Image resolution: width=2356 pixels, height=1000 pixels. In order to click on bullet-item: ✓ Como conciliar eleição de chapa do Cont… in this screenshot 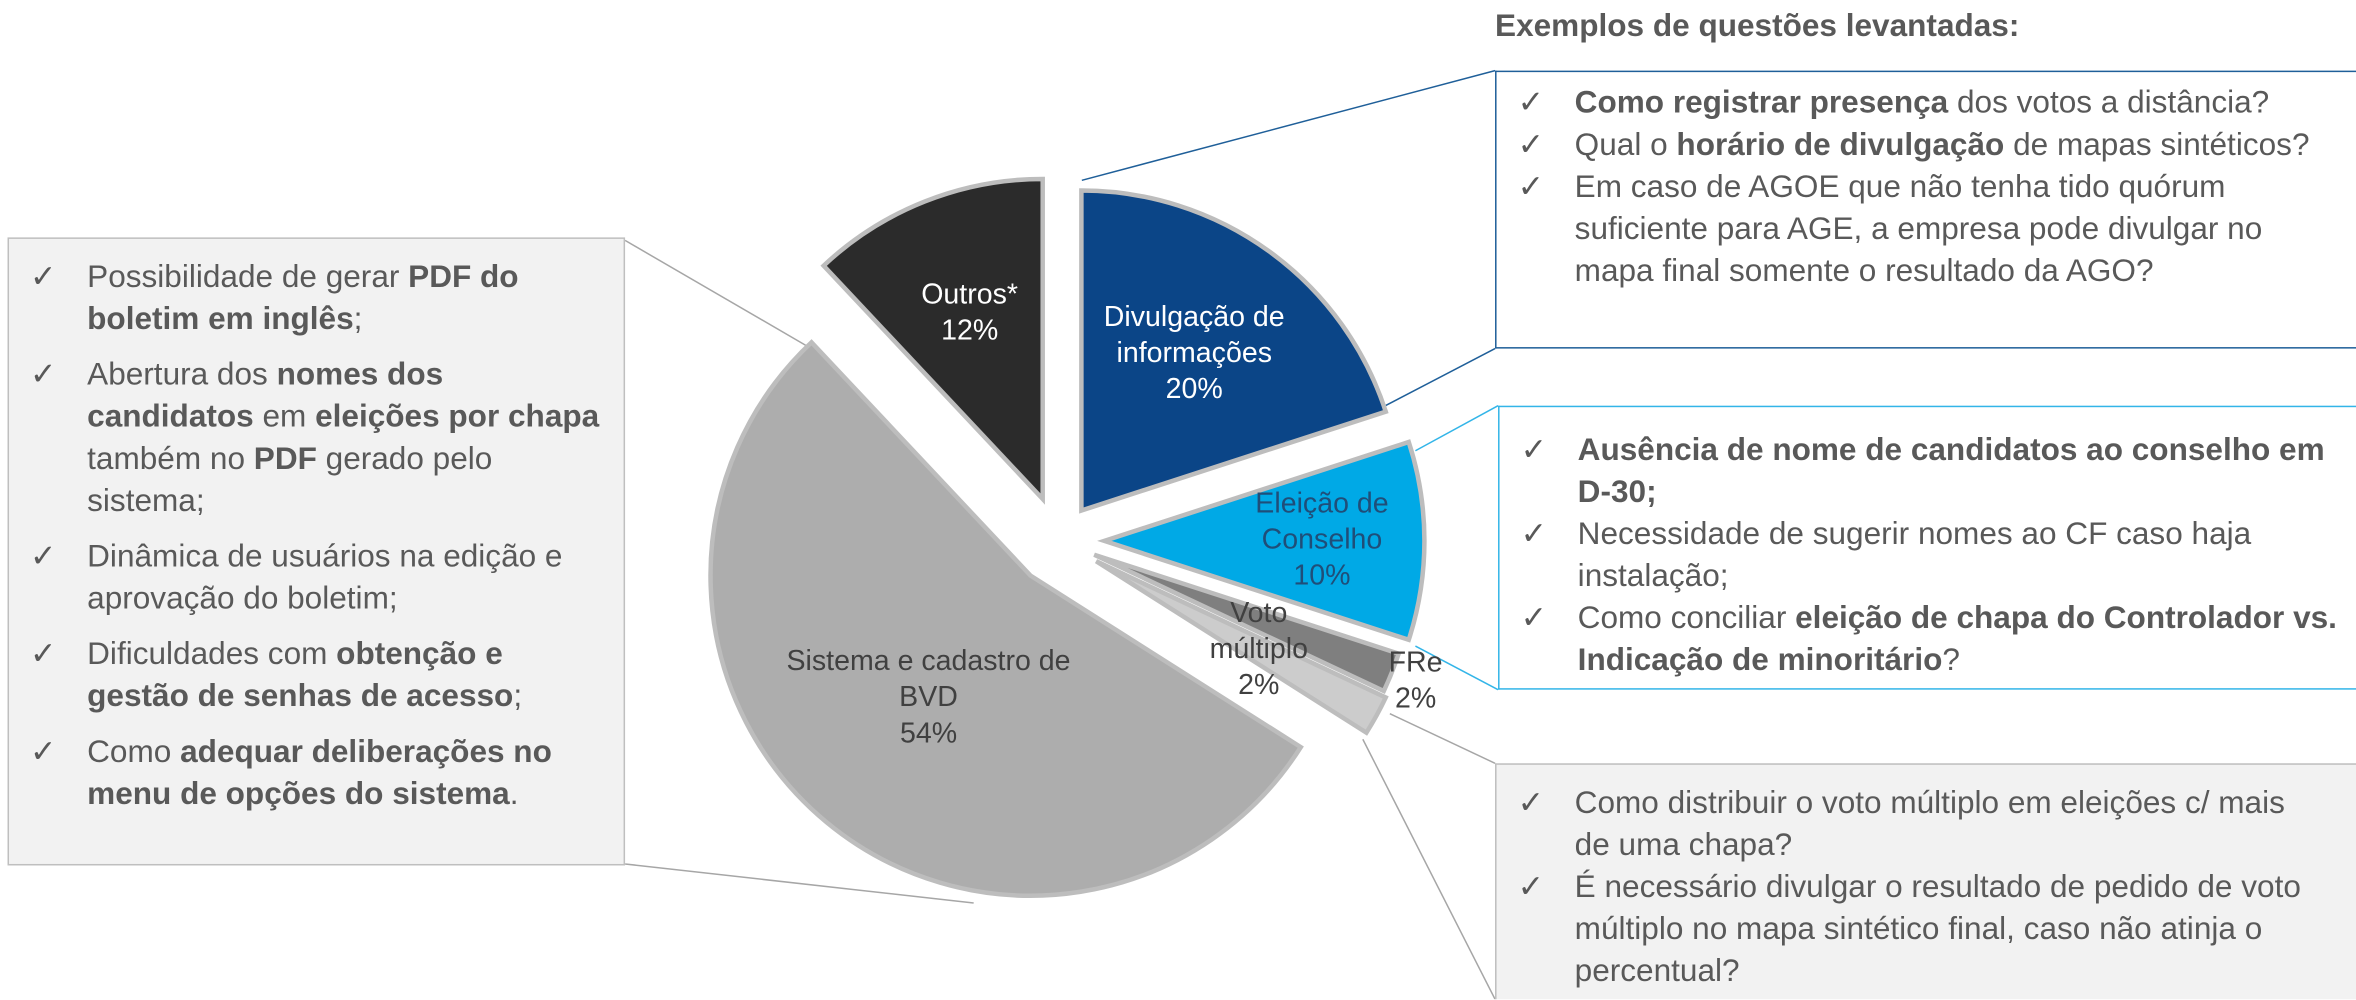, I will do `click(1928, 640)`.